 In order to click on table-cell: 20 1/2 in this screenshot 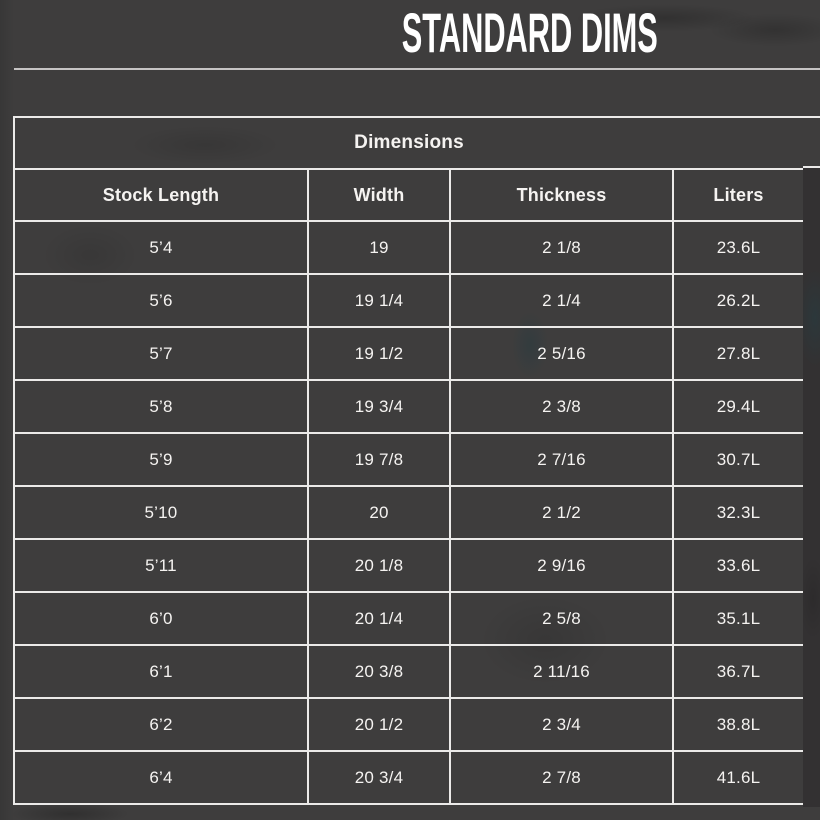, I will do `click(379, 724)`.